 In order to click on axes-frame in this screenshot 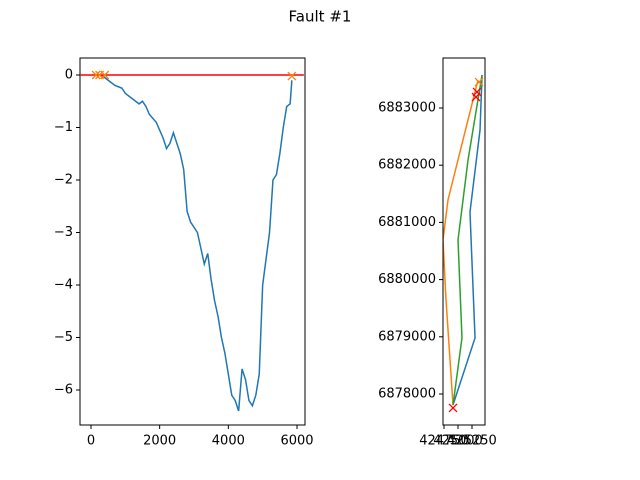, I will do `click(464, 241)`.